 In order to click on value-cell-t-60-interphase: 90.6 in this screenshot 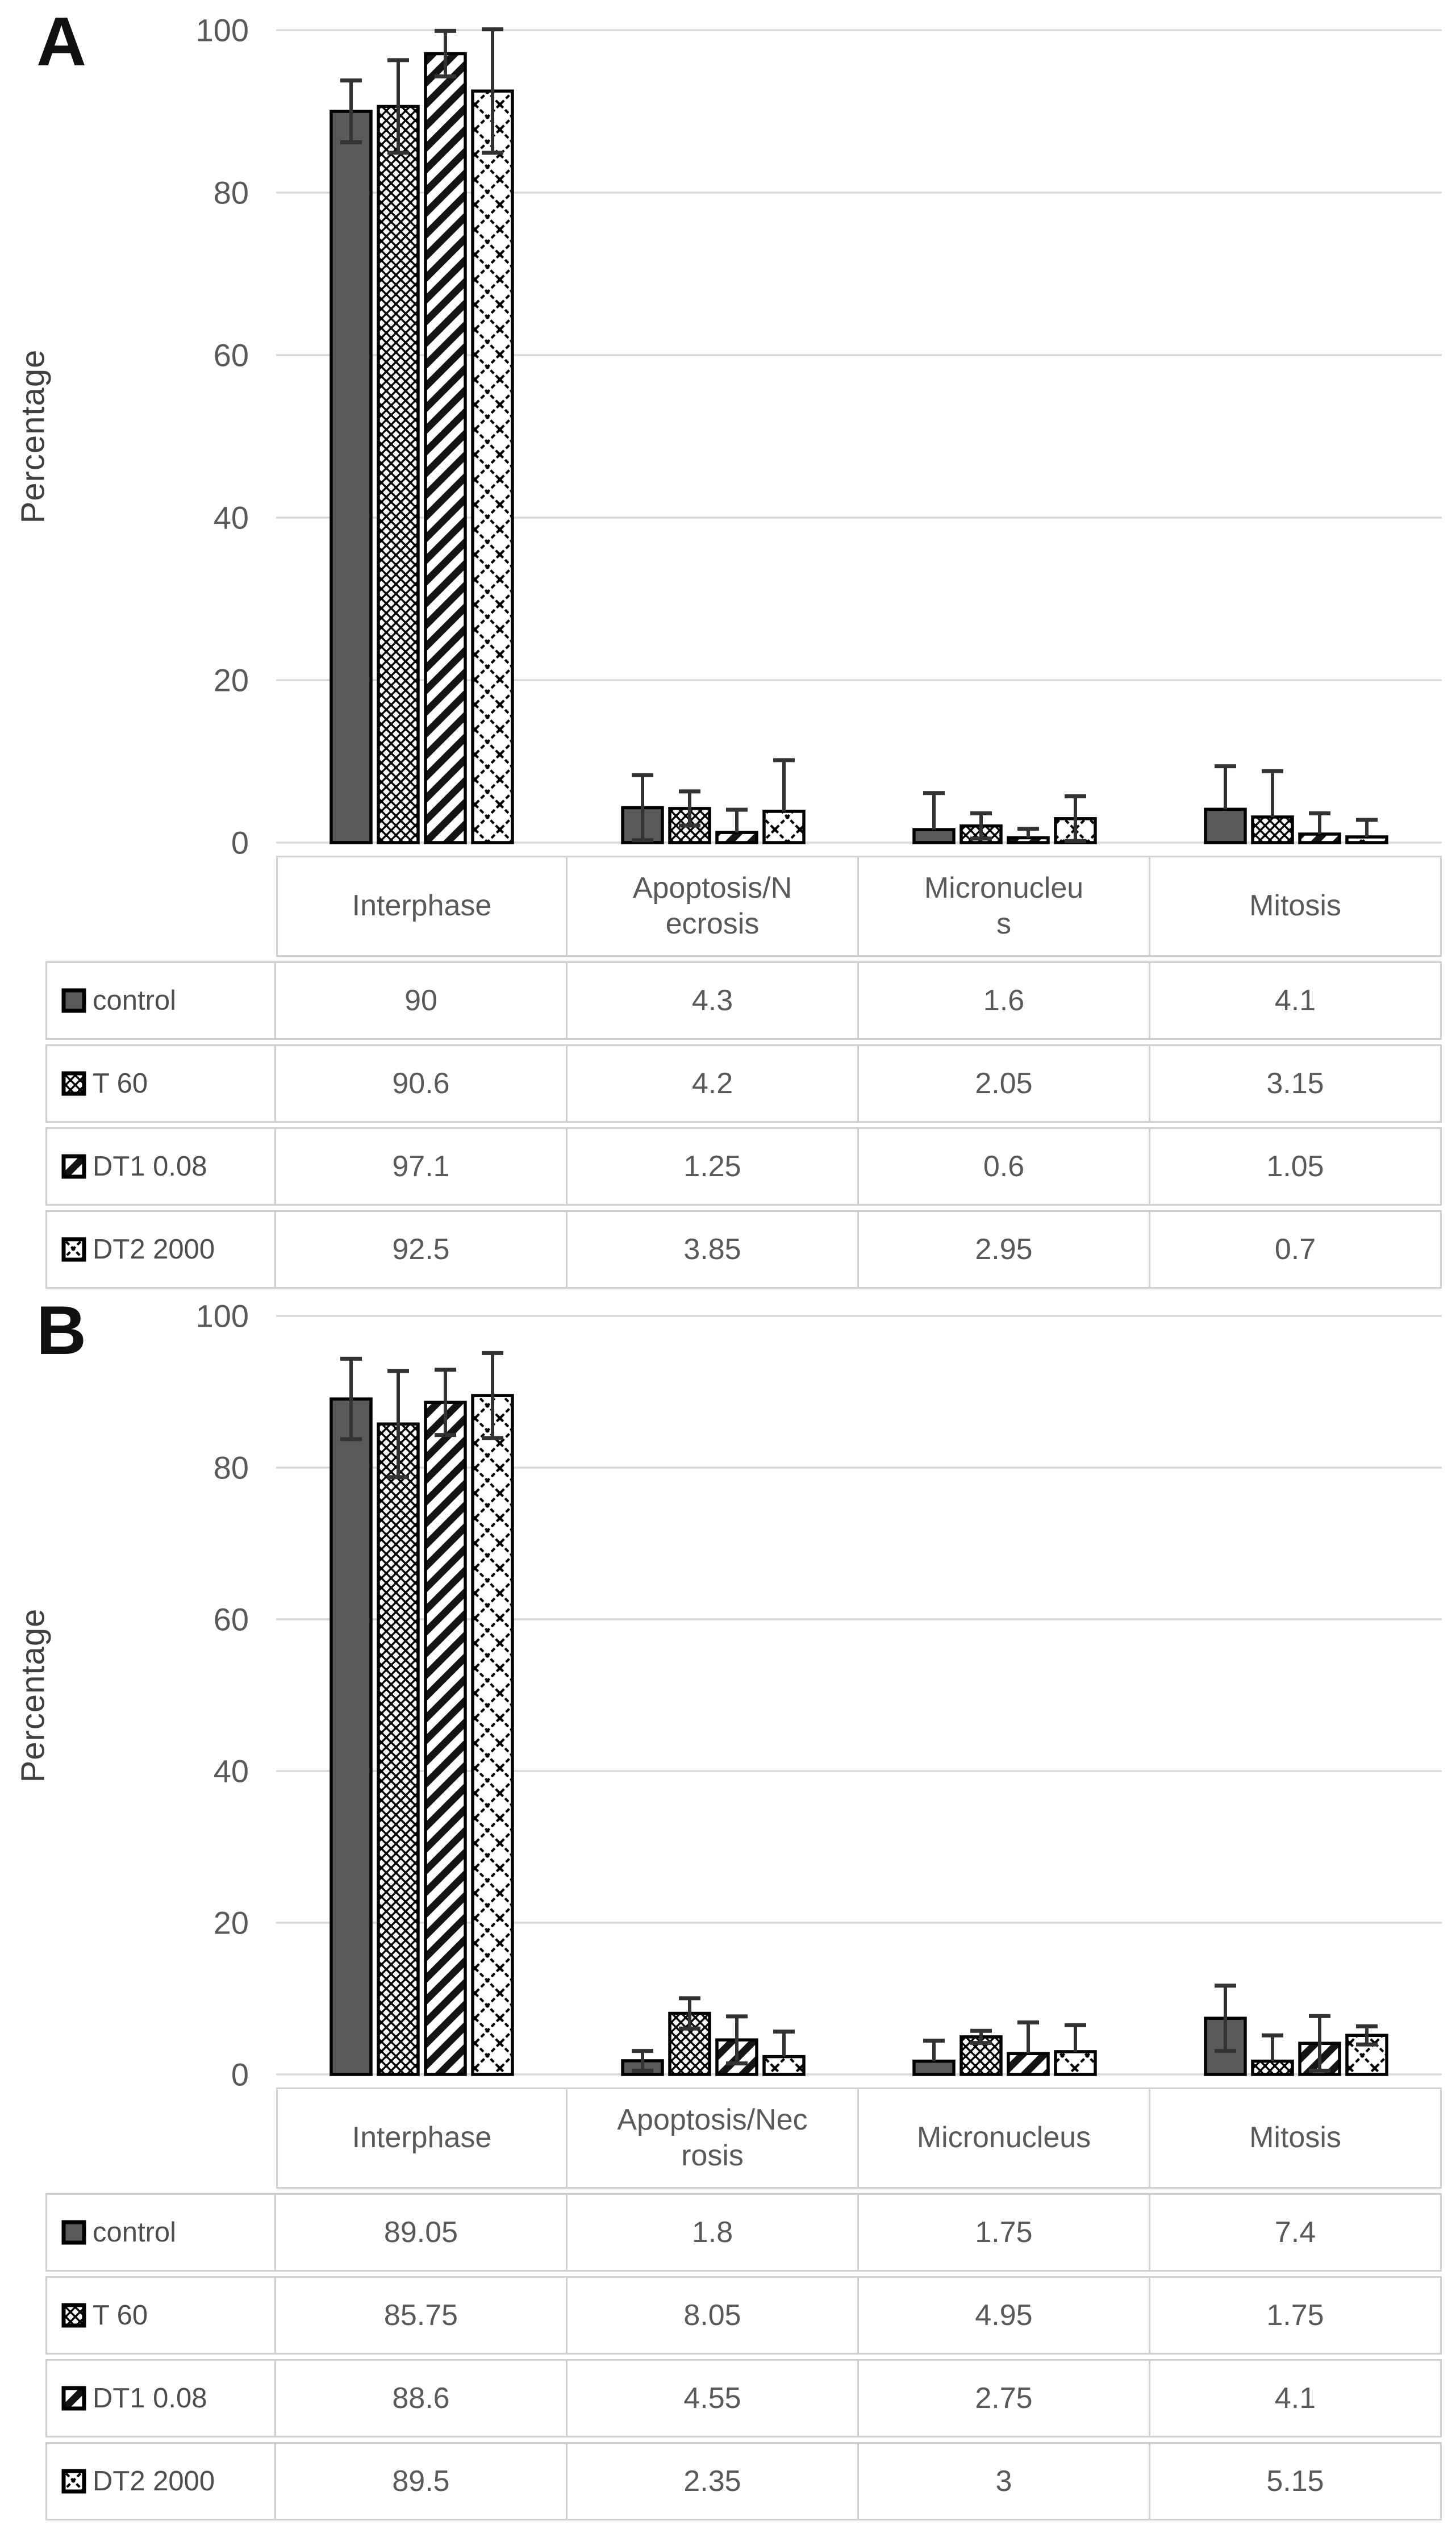, I will do `click(422, 1084)`.